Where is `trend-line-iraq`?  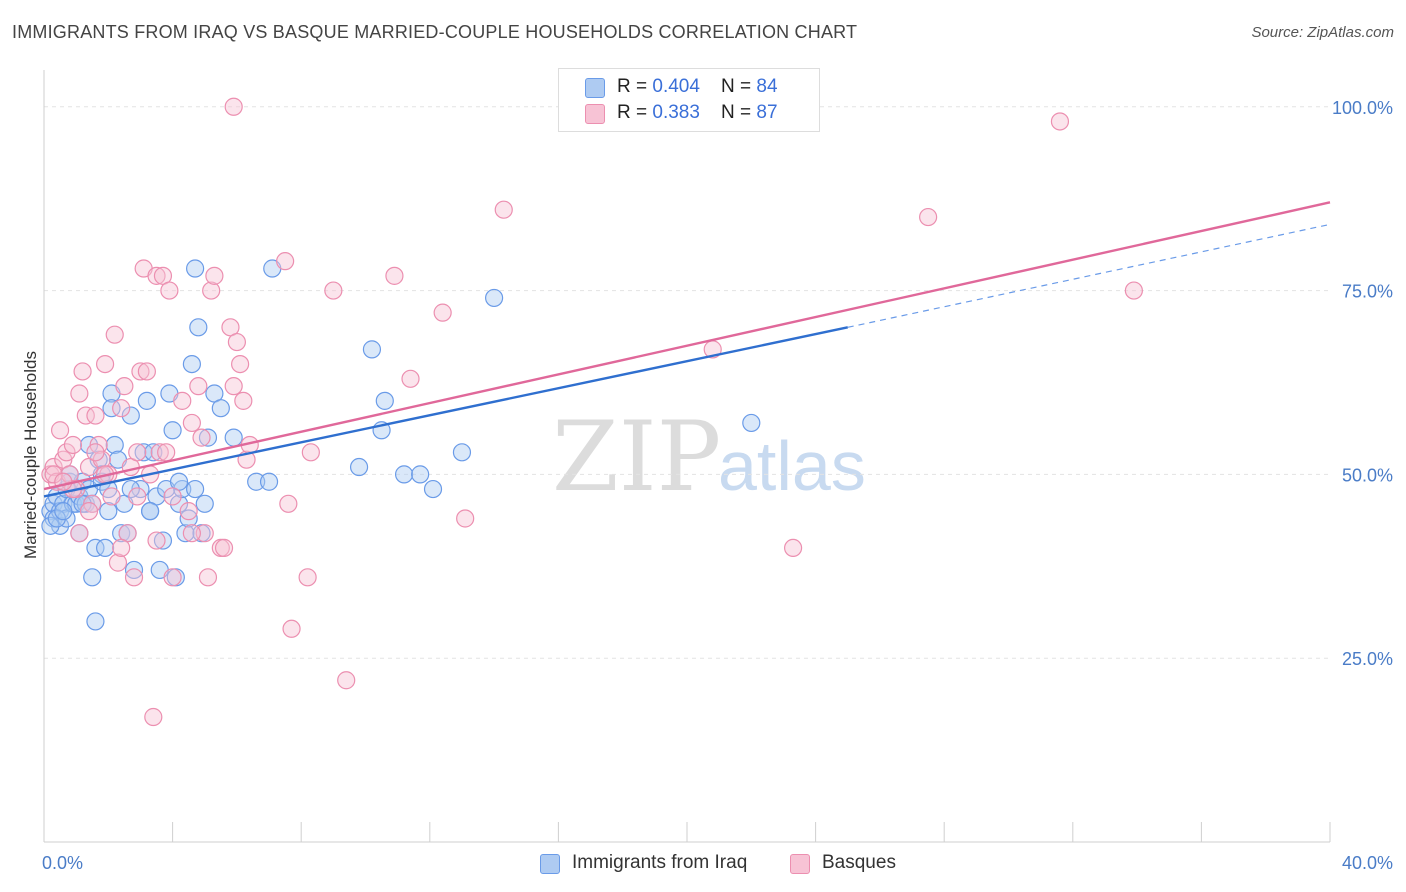
trend-line-iraq is located at coordinates (445, 412).